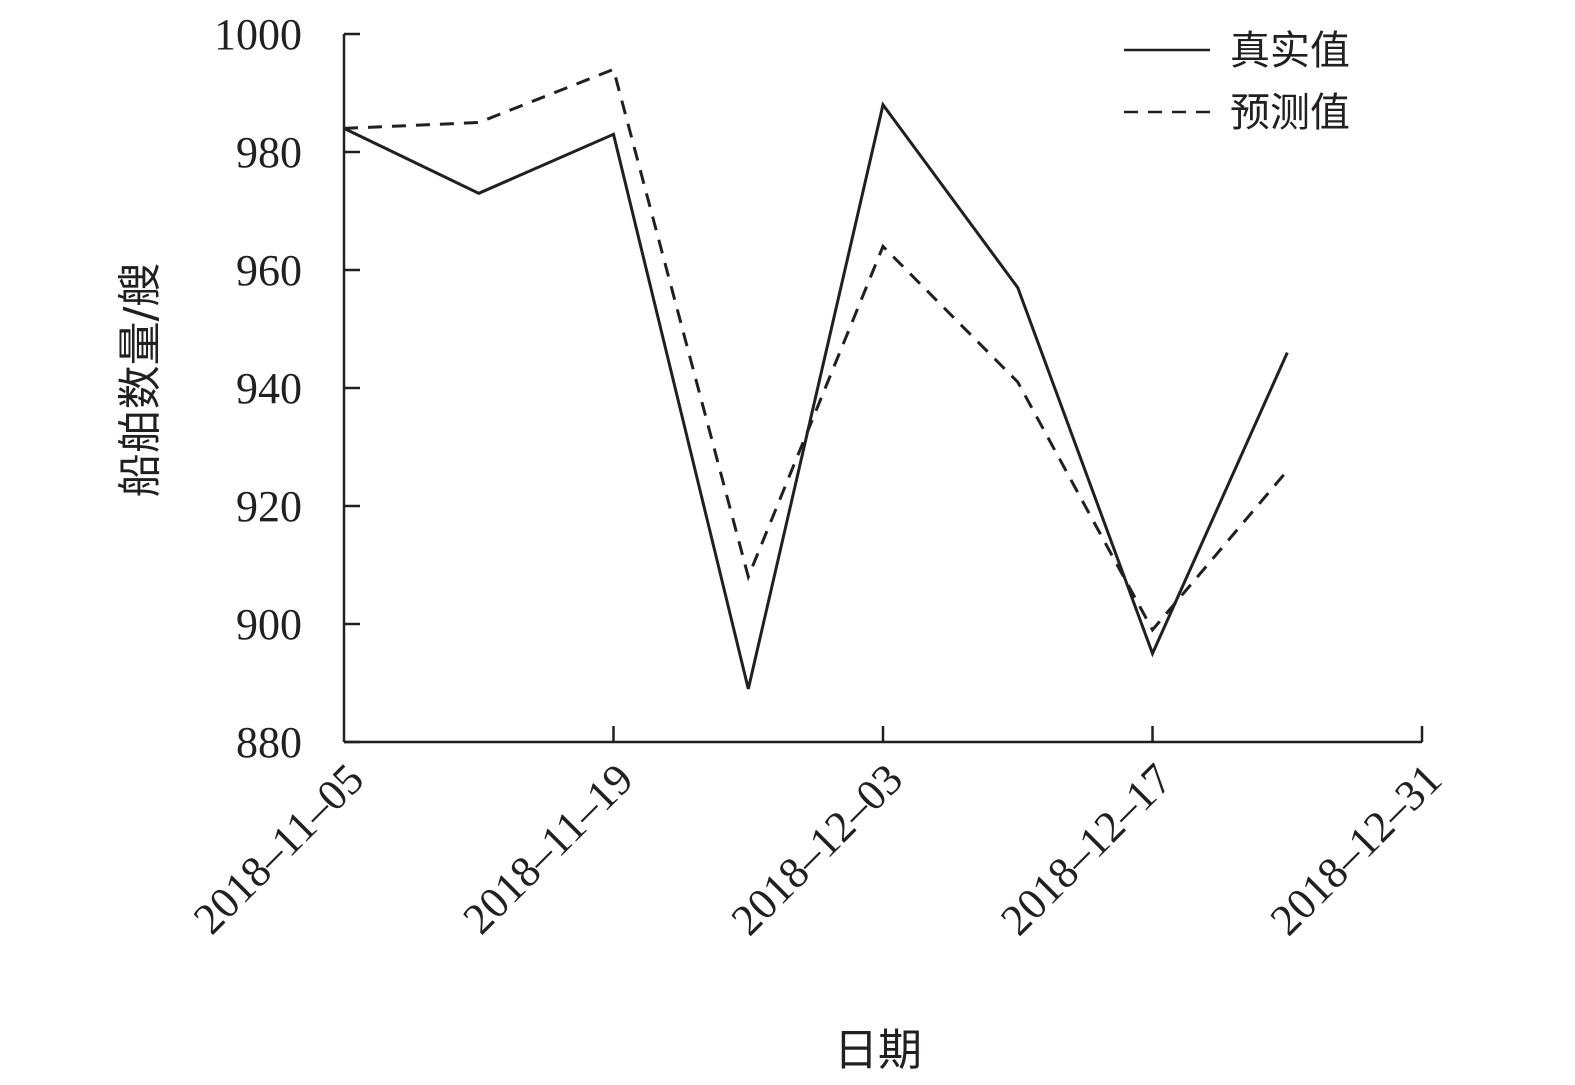 The image size is (1575, 1085). Describe the element at coordinates (548, 848) in the screenshot. I see `x-tick-label: 2018–11–19` at that location.